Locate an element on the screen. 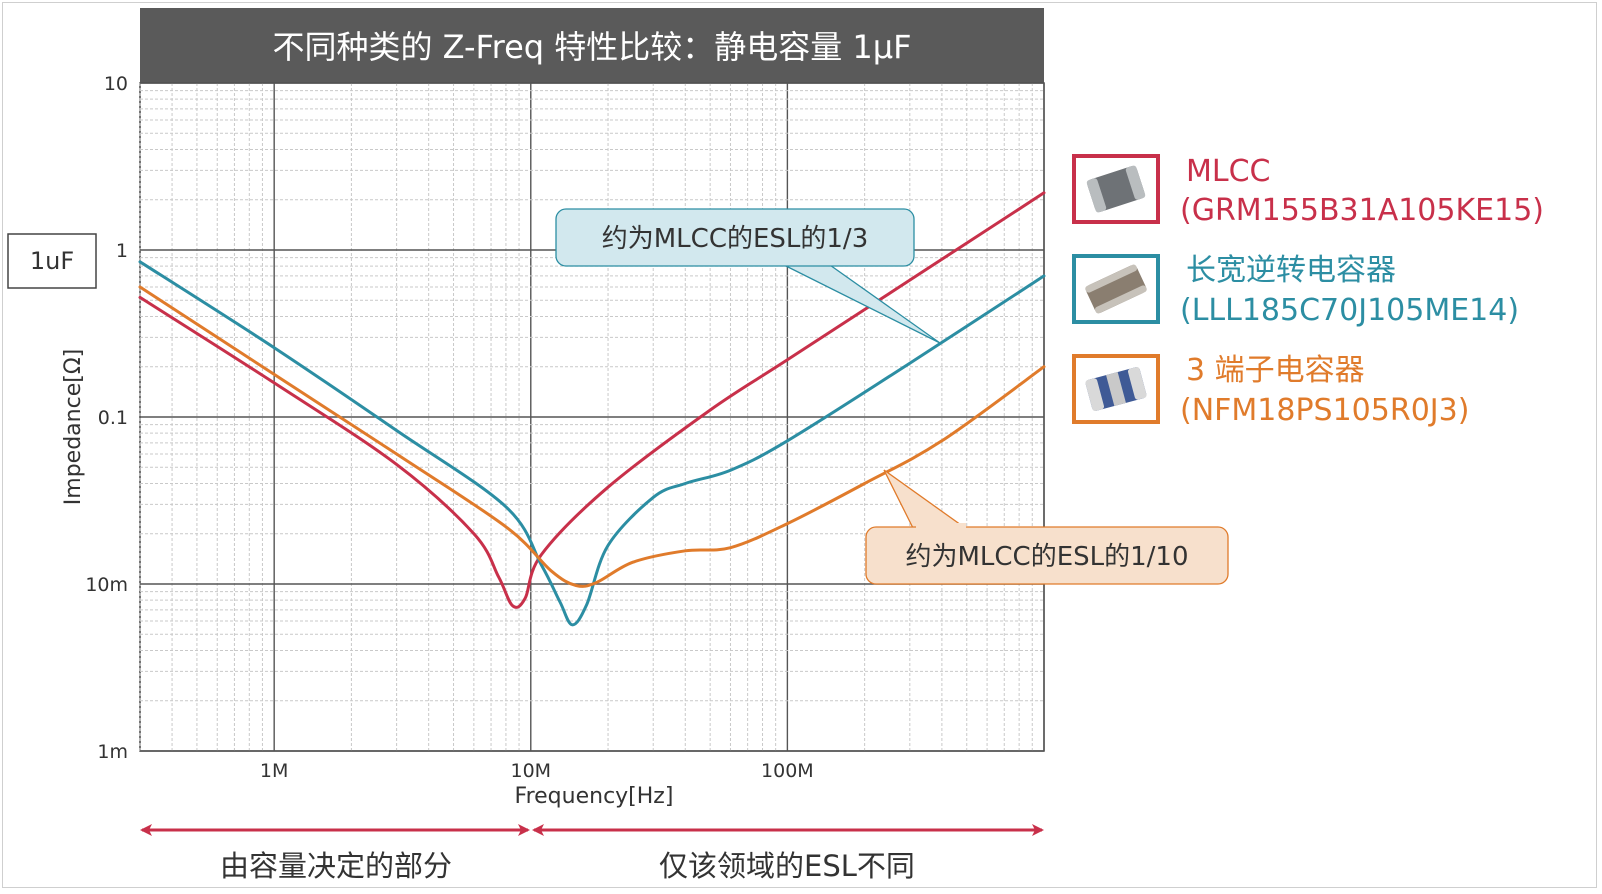  chart-title: 不同种类的 Z-Freq 特性比较：静电容量 1μF is located at coordinates (591, 47).